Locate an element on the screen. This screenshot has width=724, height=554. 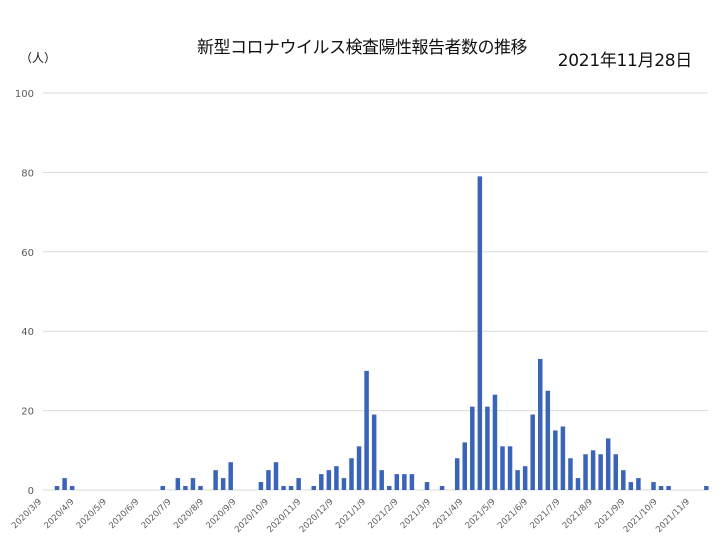
x-tick-label: 2020/3/9 is located at coordinates (27, 514).